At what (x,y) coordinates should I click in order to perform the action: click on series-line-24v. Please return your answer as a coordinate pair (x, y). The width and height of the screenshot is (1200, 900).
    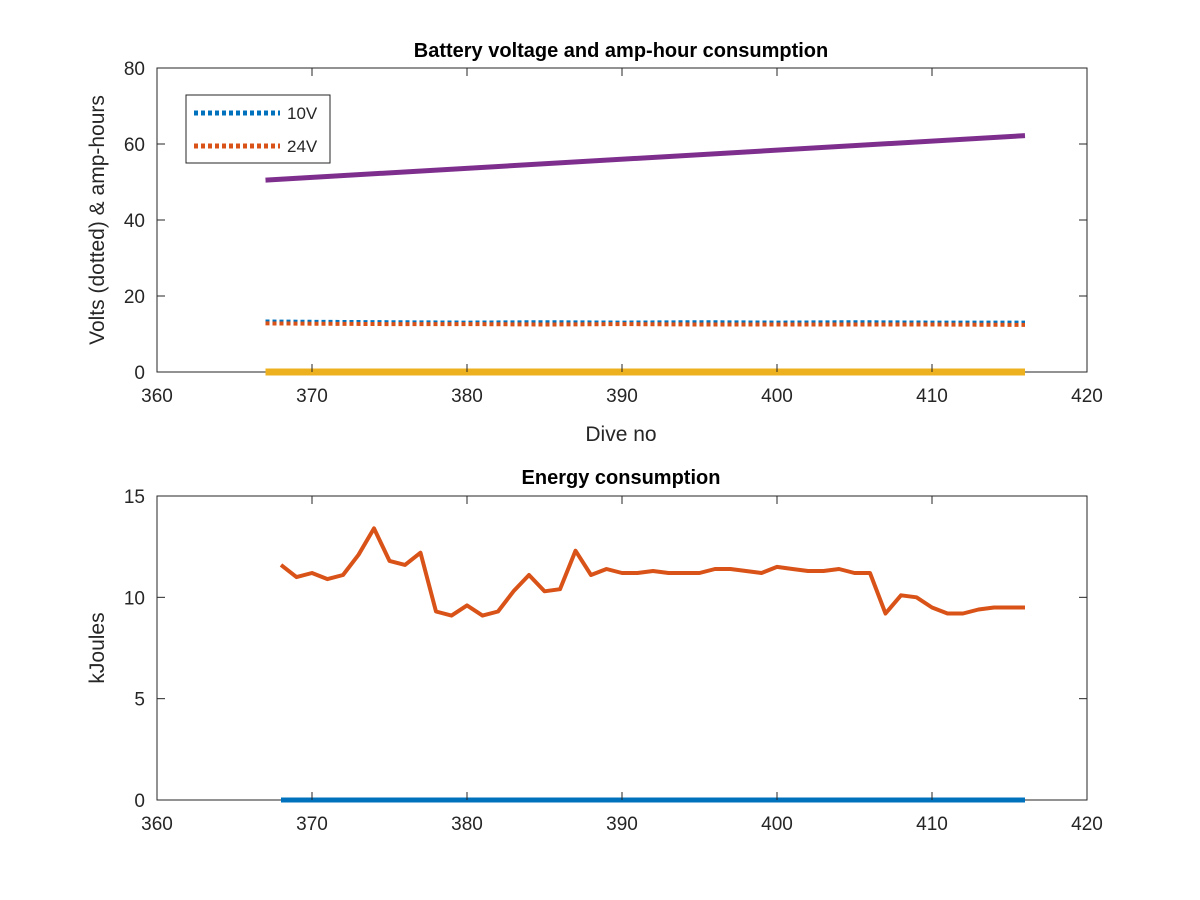
    Looking at the image, I should click on (645, 324).